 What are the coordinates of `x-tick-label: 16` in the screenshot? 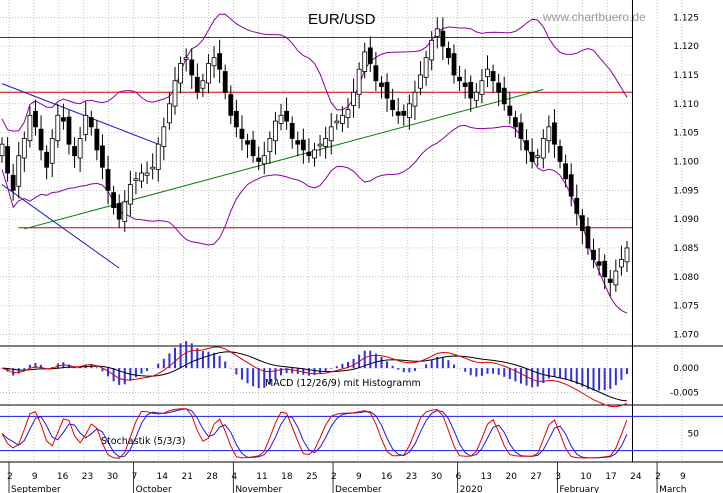 It's located at (387, 477).